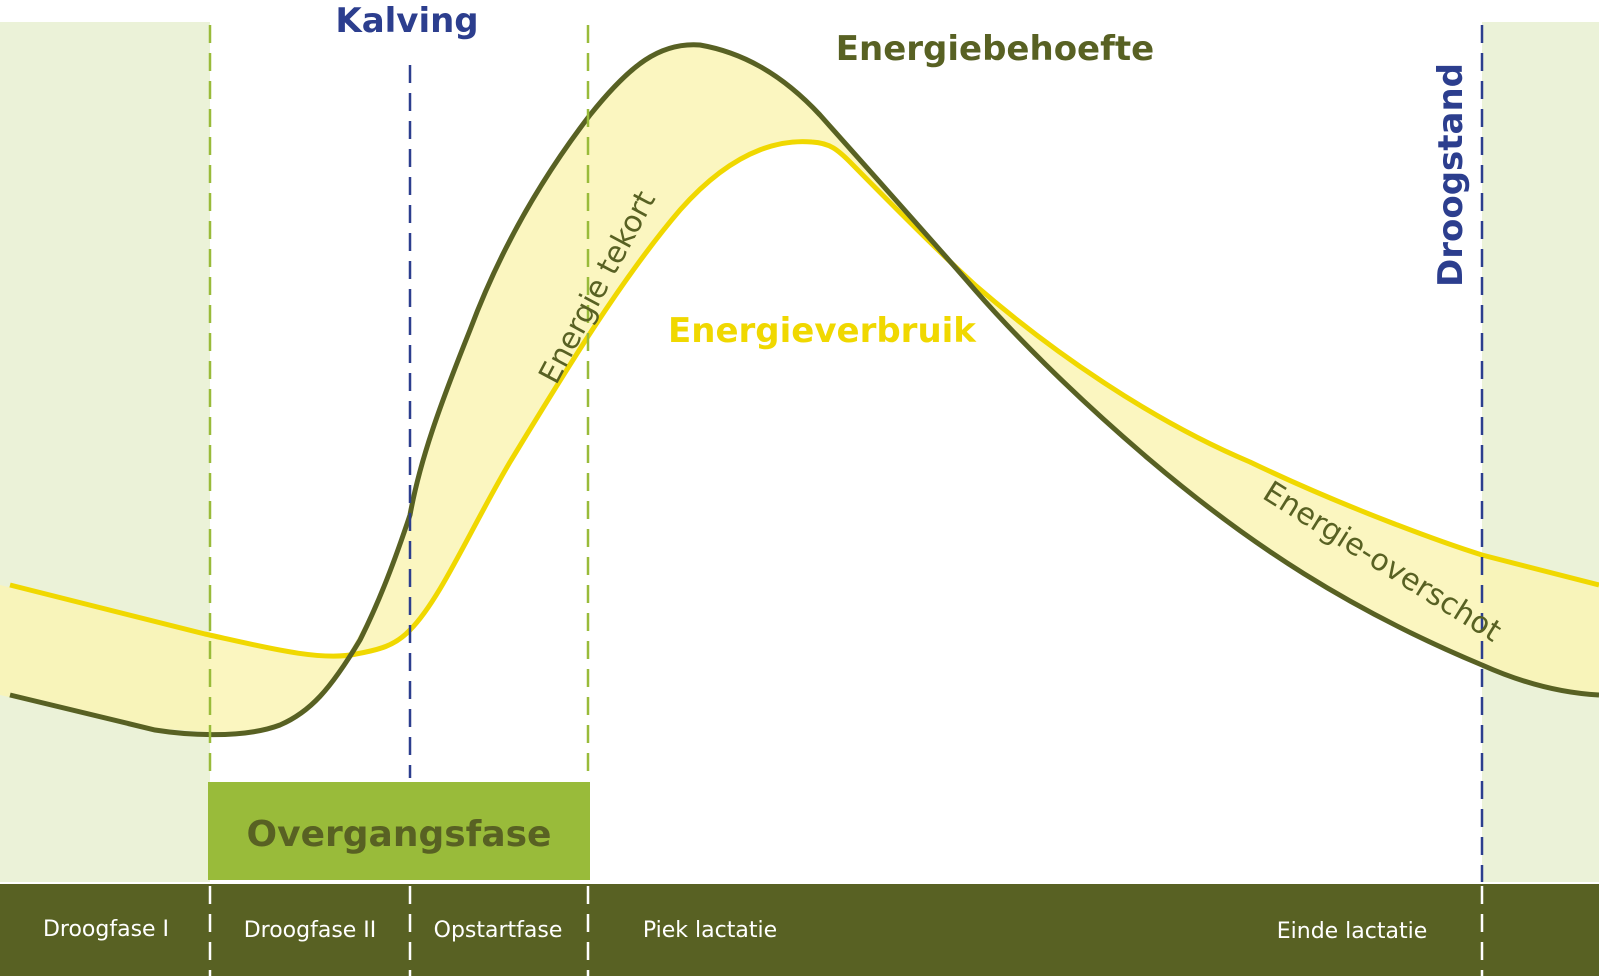  I want to click on dry-zone-right, so click(1540, 452).